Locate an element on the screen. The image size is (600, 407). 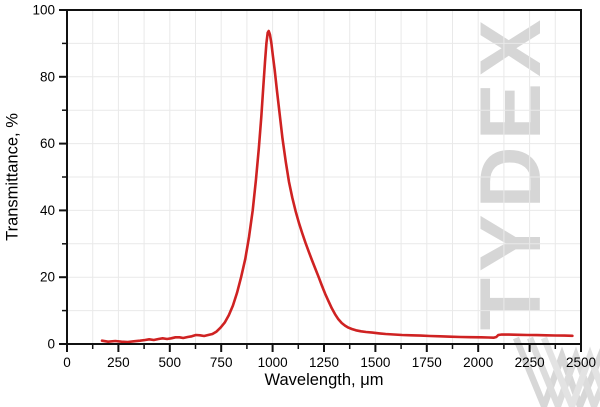
x-tick-label: 1000 is located at coordinates (273, 362).